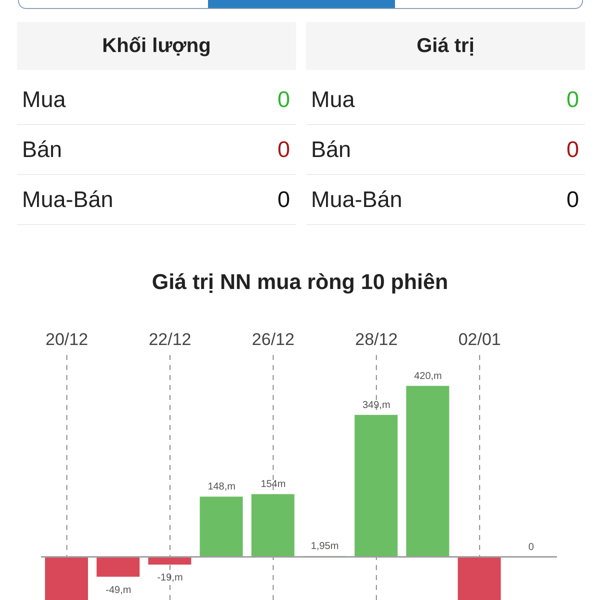 The height and width of the screenshot is (600, 600). What do you see at coordinates (300, 282) in the screenshot?
I see `chart-title: Giá trị NN mua ròng 10 phiên` at bounding box center [300, 282].